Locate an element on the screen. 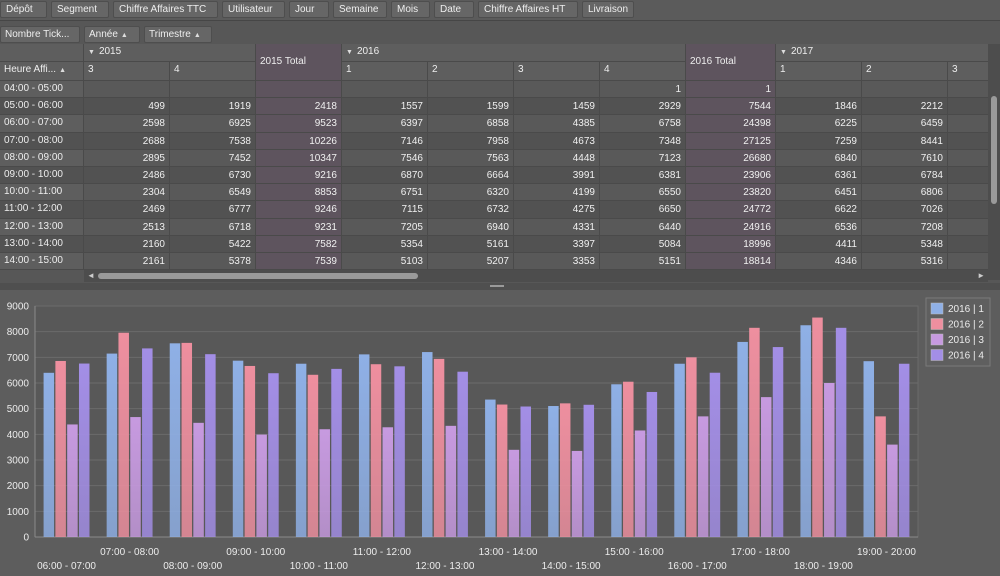 The image size is (1000, 576). data-cell: 6451 is located at coordinates (819, 193).